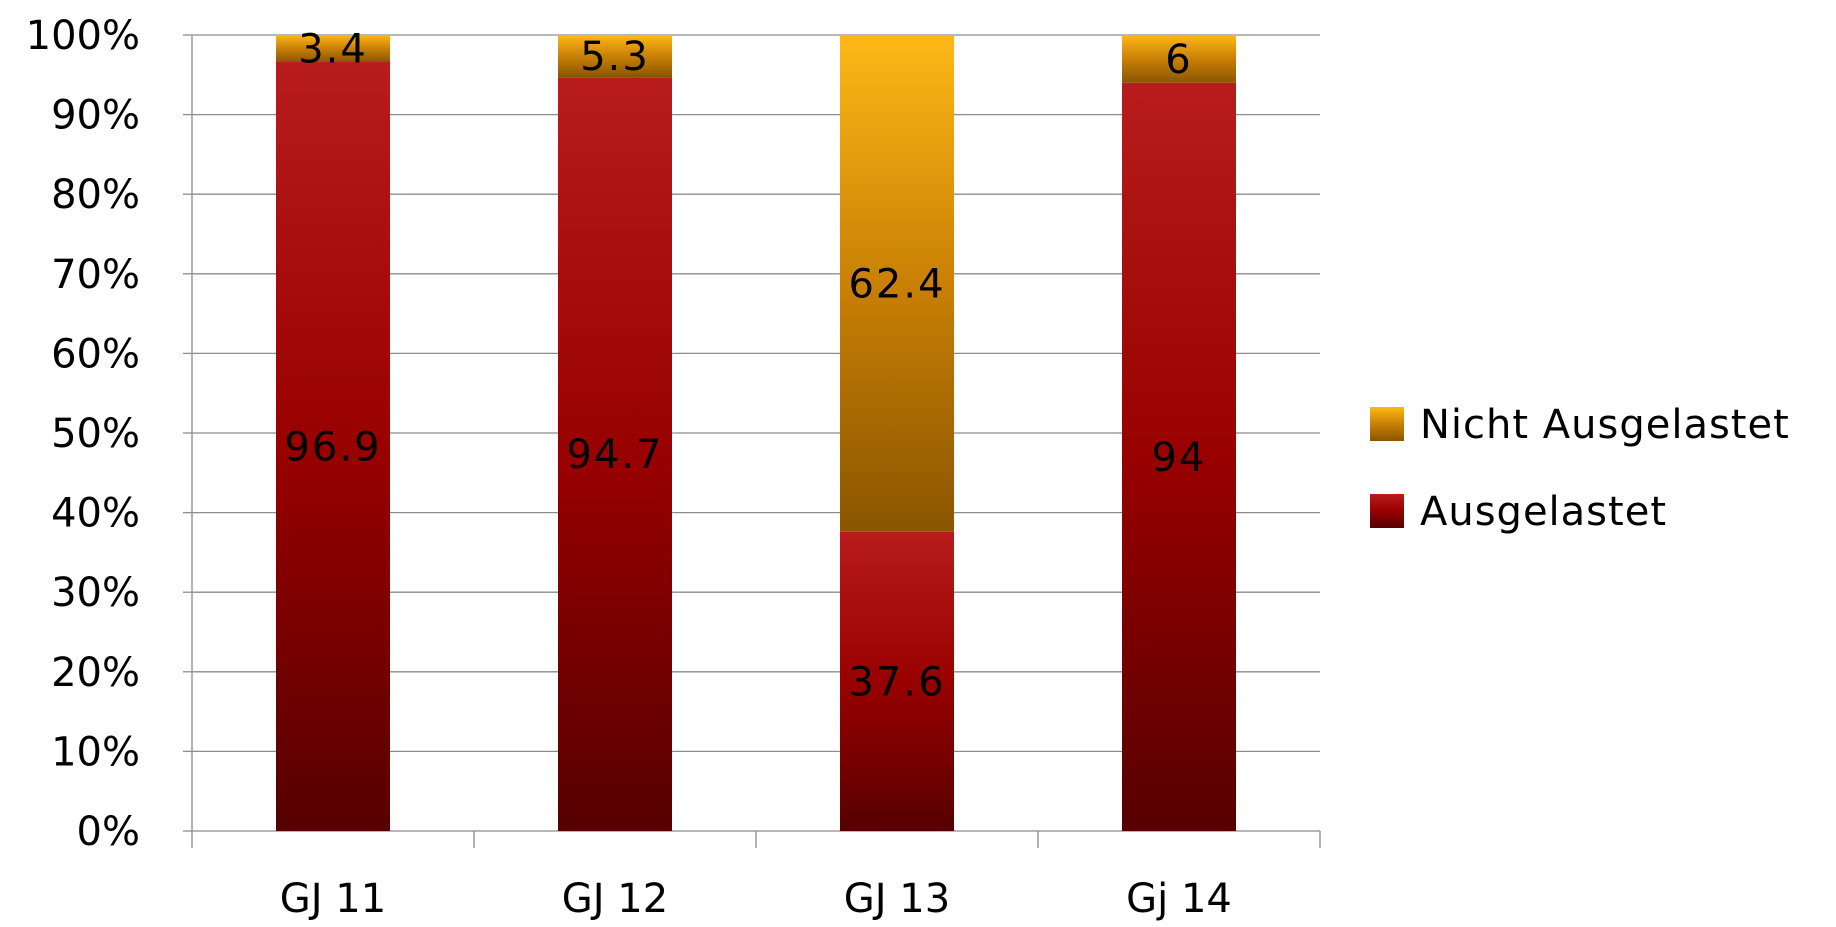 The image size is (1836, 927). Describe the element at coordinates (95, 593) in the screenshot. I see `y-tick-label: 30%` at that location.